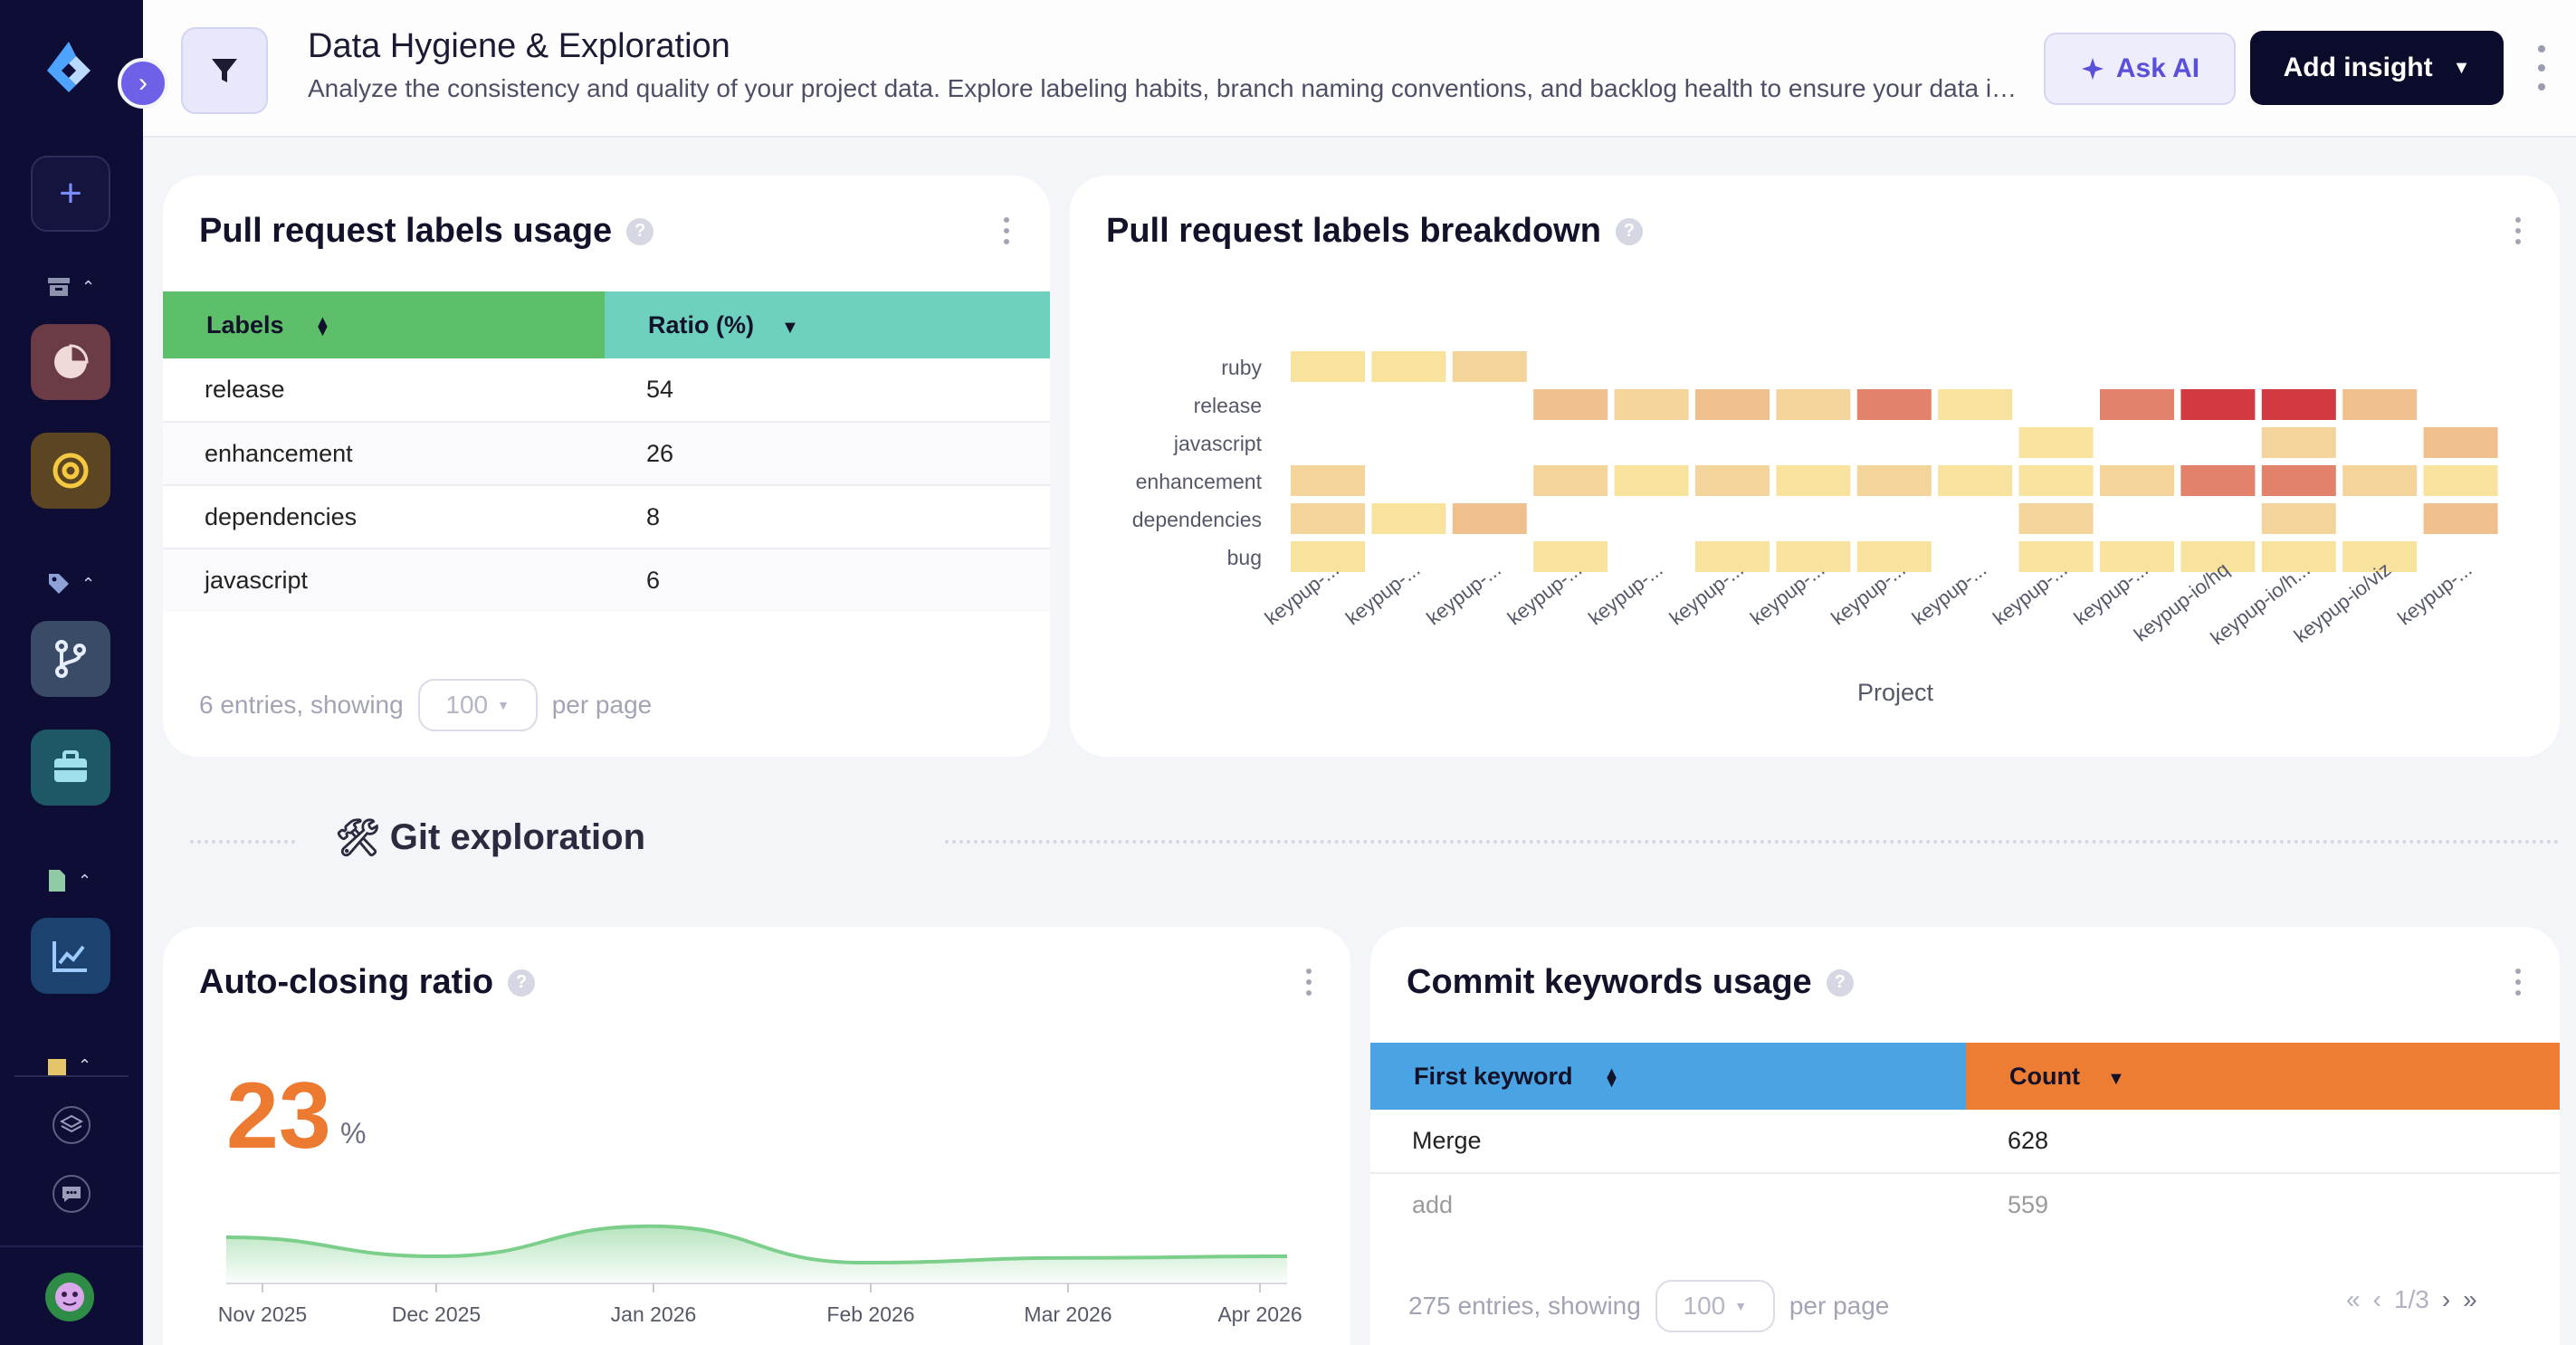 The height and width of the screenshot is (1345, 2576). I want to click on sidebar-item-pie-dashboard, so click(70, 362).